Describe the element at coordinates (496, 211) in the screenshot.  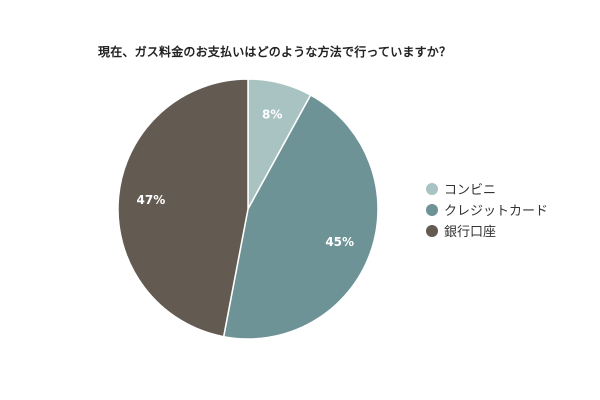
I see `legend-label-credit-card: クレジットカード` at that location.